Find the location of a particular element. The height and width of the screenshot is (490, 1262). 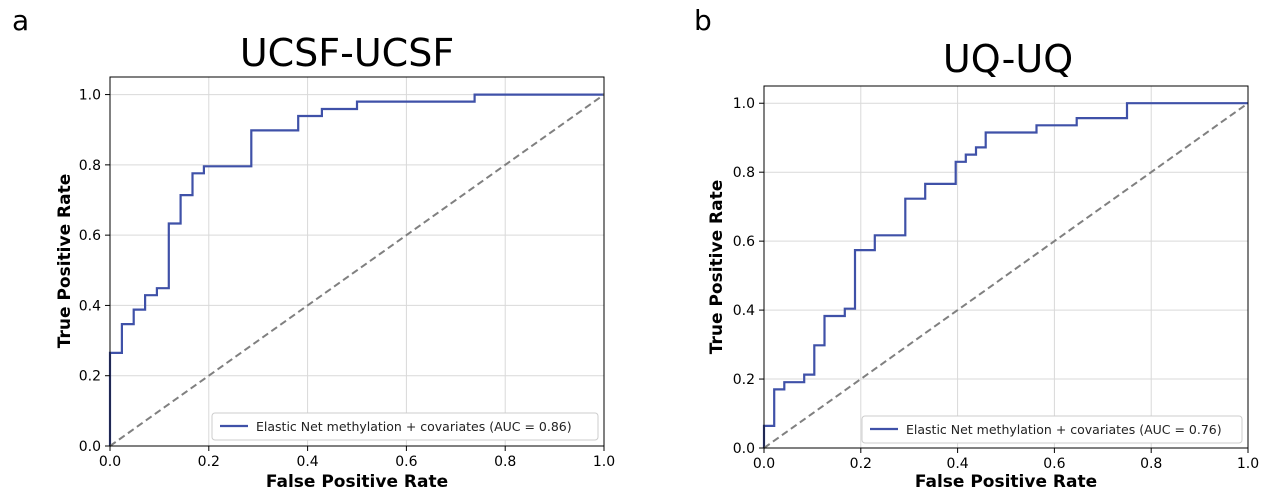

x-axis-label-b: False Positive Rate is located at coordinates (1006, 481).